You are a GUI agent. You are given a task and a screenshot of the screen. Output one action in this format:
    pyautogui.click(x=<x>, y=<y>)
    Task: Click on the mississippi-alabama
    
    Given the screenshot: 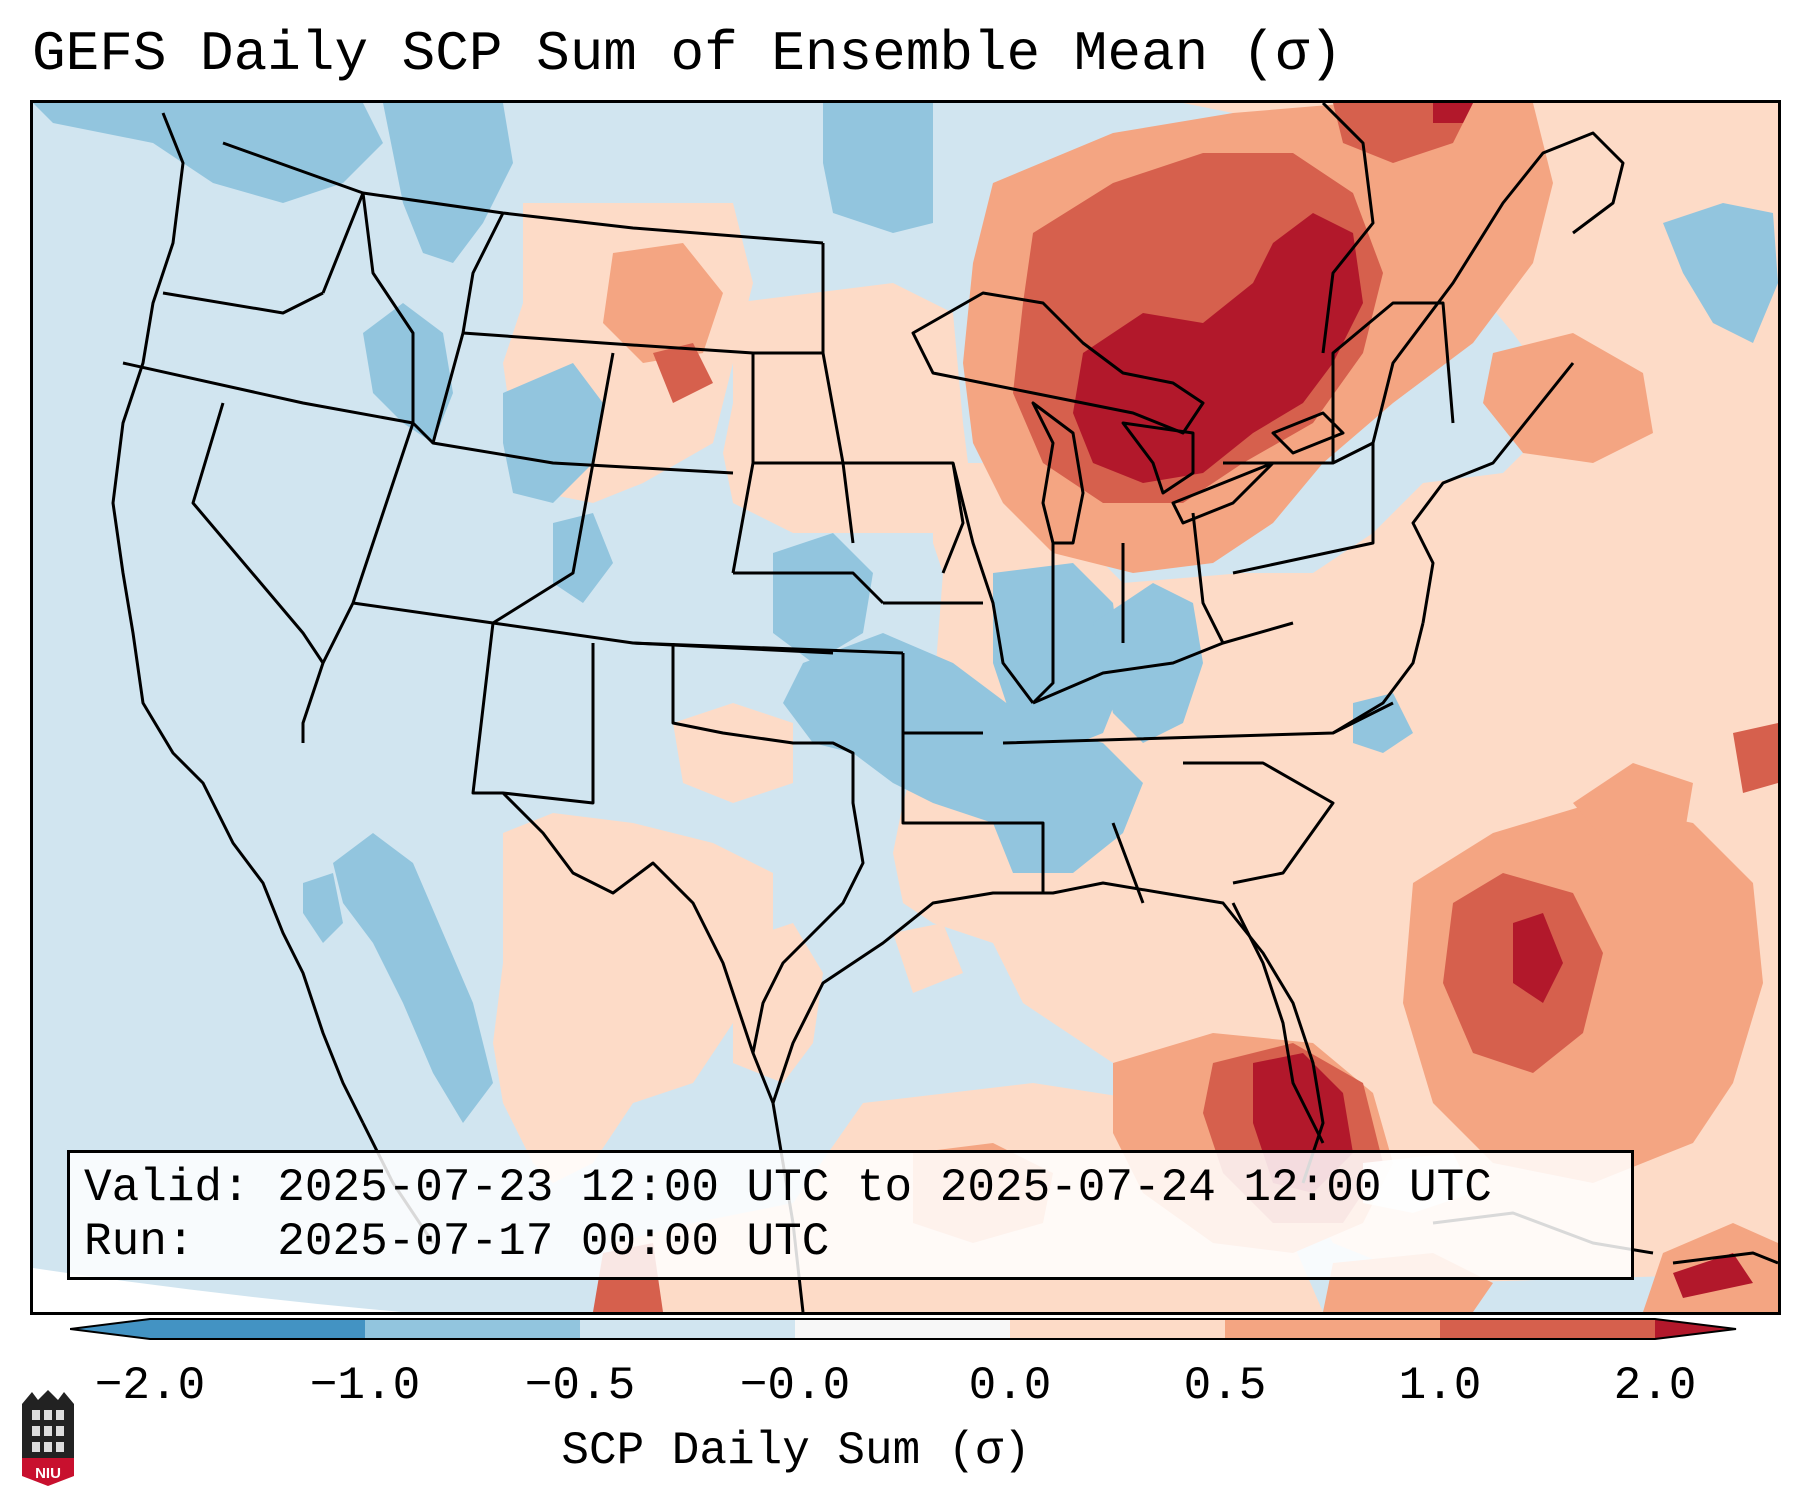 What is the action you would take?
    pyautogui.click(x=1014, y=857)
    